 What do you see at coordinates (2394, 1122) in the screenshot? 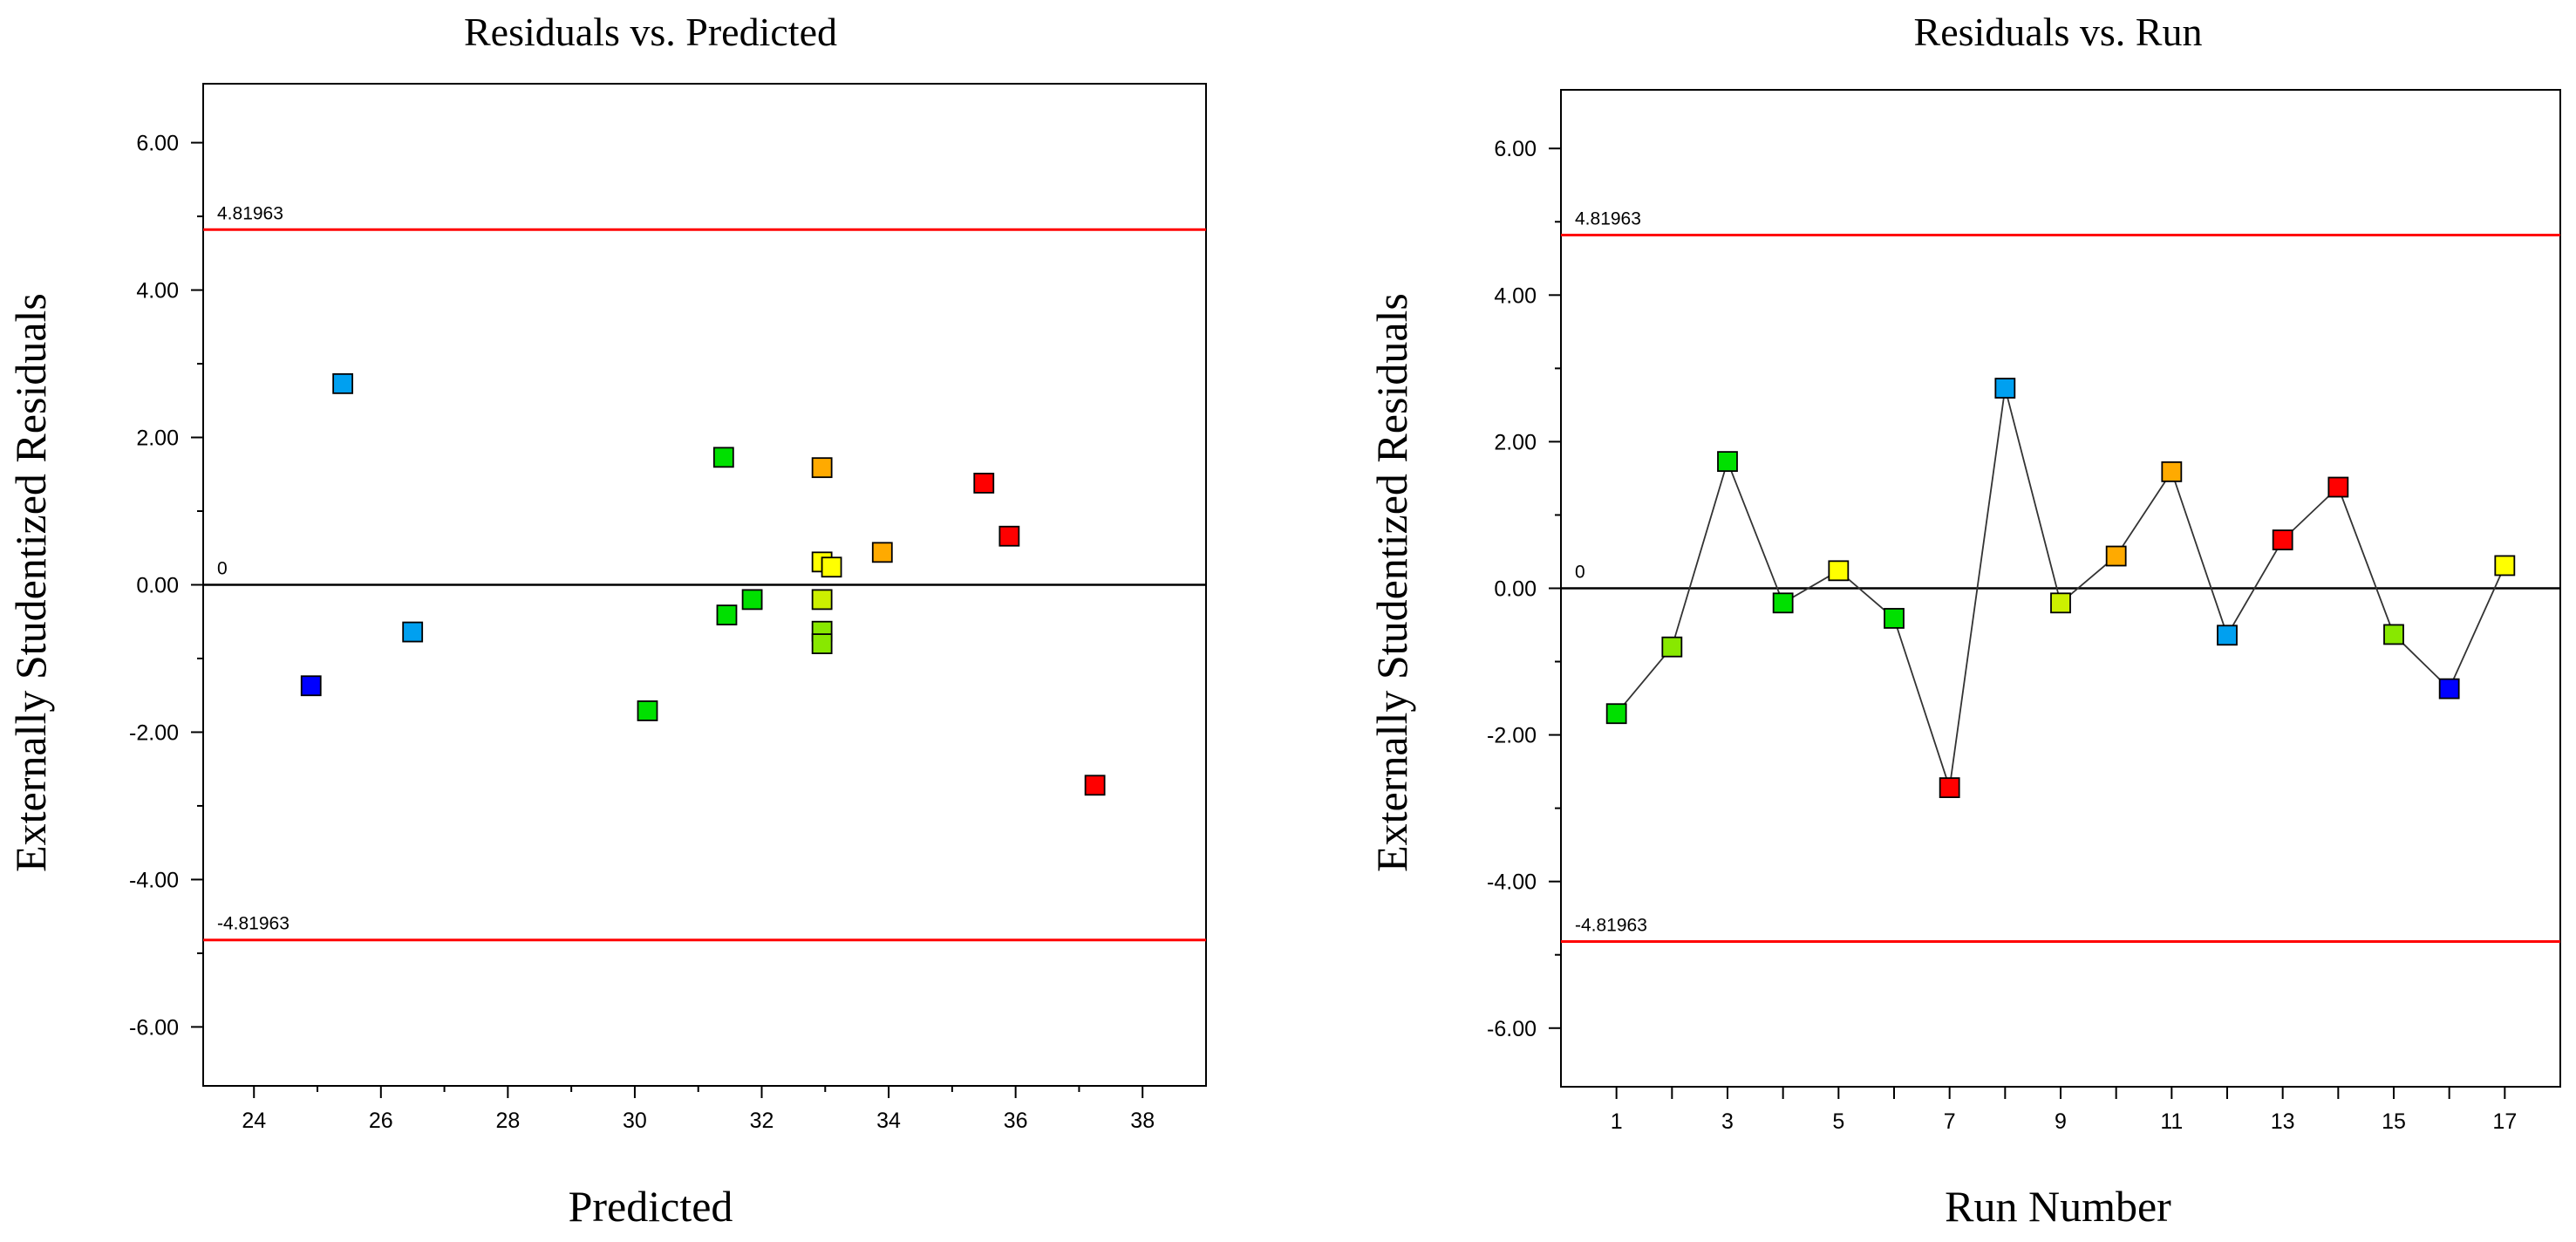
I see `x-tick-label: 15` at bounding box center [2394, 1122].